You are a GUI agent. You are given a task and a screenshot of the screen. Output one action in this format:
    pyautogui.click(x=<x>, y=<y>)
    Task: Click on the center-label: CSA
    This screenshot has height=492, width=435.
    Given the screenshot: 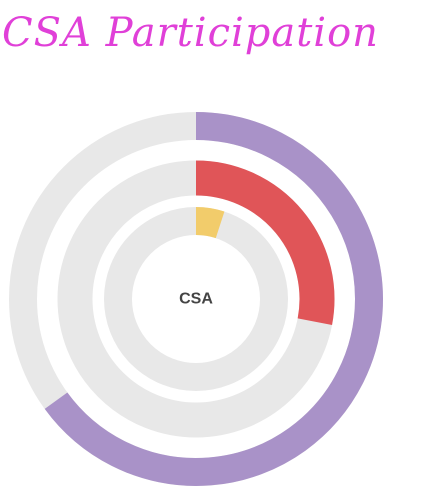 What is the action you would take?
    pyautogui.click(x=196, y=299)
    